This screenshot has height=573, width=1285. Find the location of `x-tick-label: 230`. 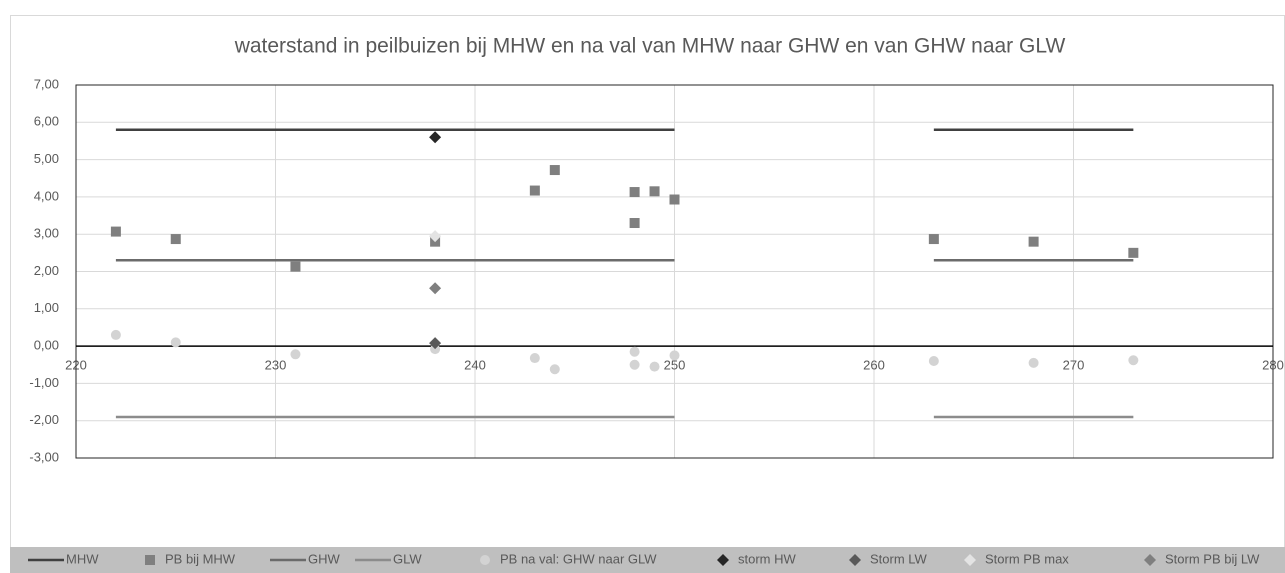

x-tick-label: 230 is located at coordinates (276, 365).